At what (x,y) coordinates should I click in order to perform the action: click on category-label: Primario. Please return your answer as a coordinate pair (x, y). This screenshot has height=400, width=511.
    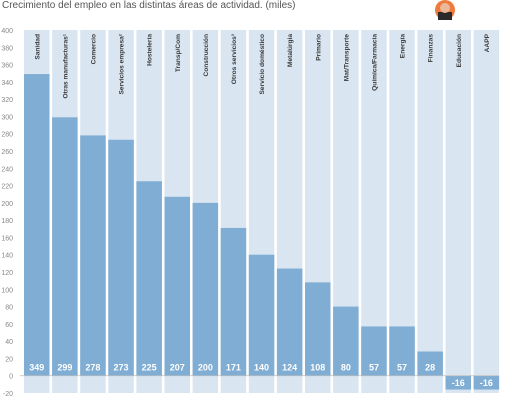
    Looking at the image, I should click on (318, 47).